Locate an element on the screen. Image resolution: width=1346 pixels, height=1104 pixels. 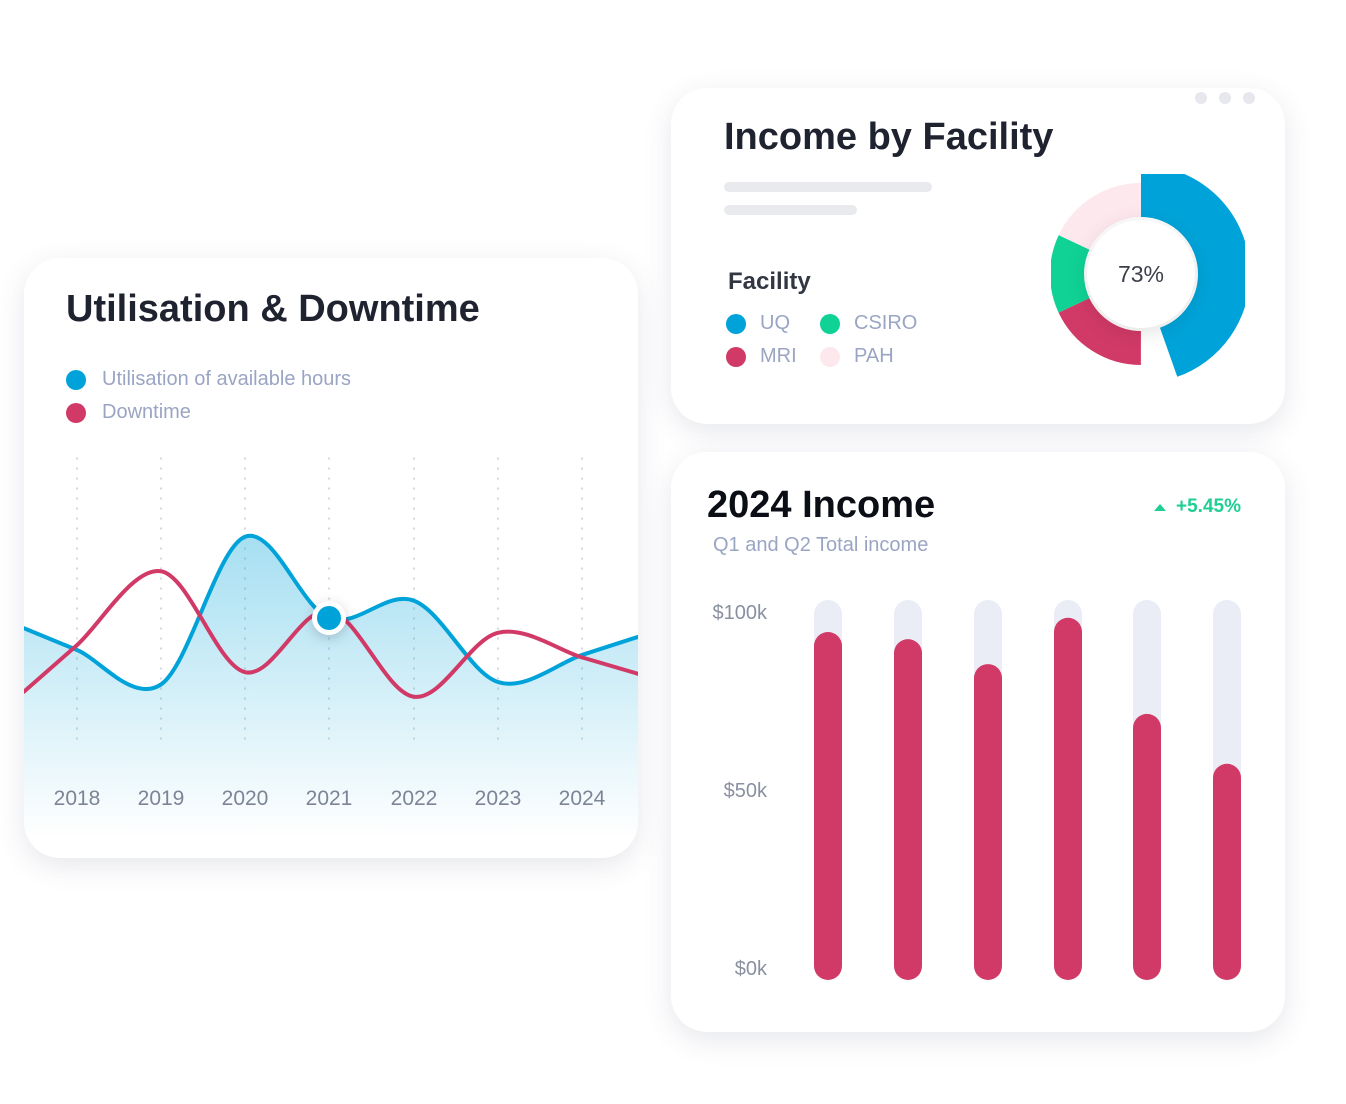
x-tick-label: 2022 is located at coordinates (414, 798).